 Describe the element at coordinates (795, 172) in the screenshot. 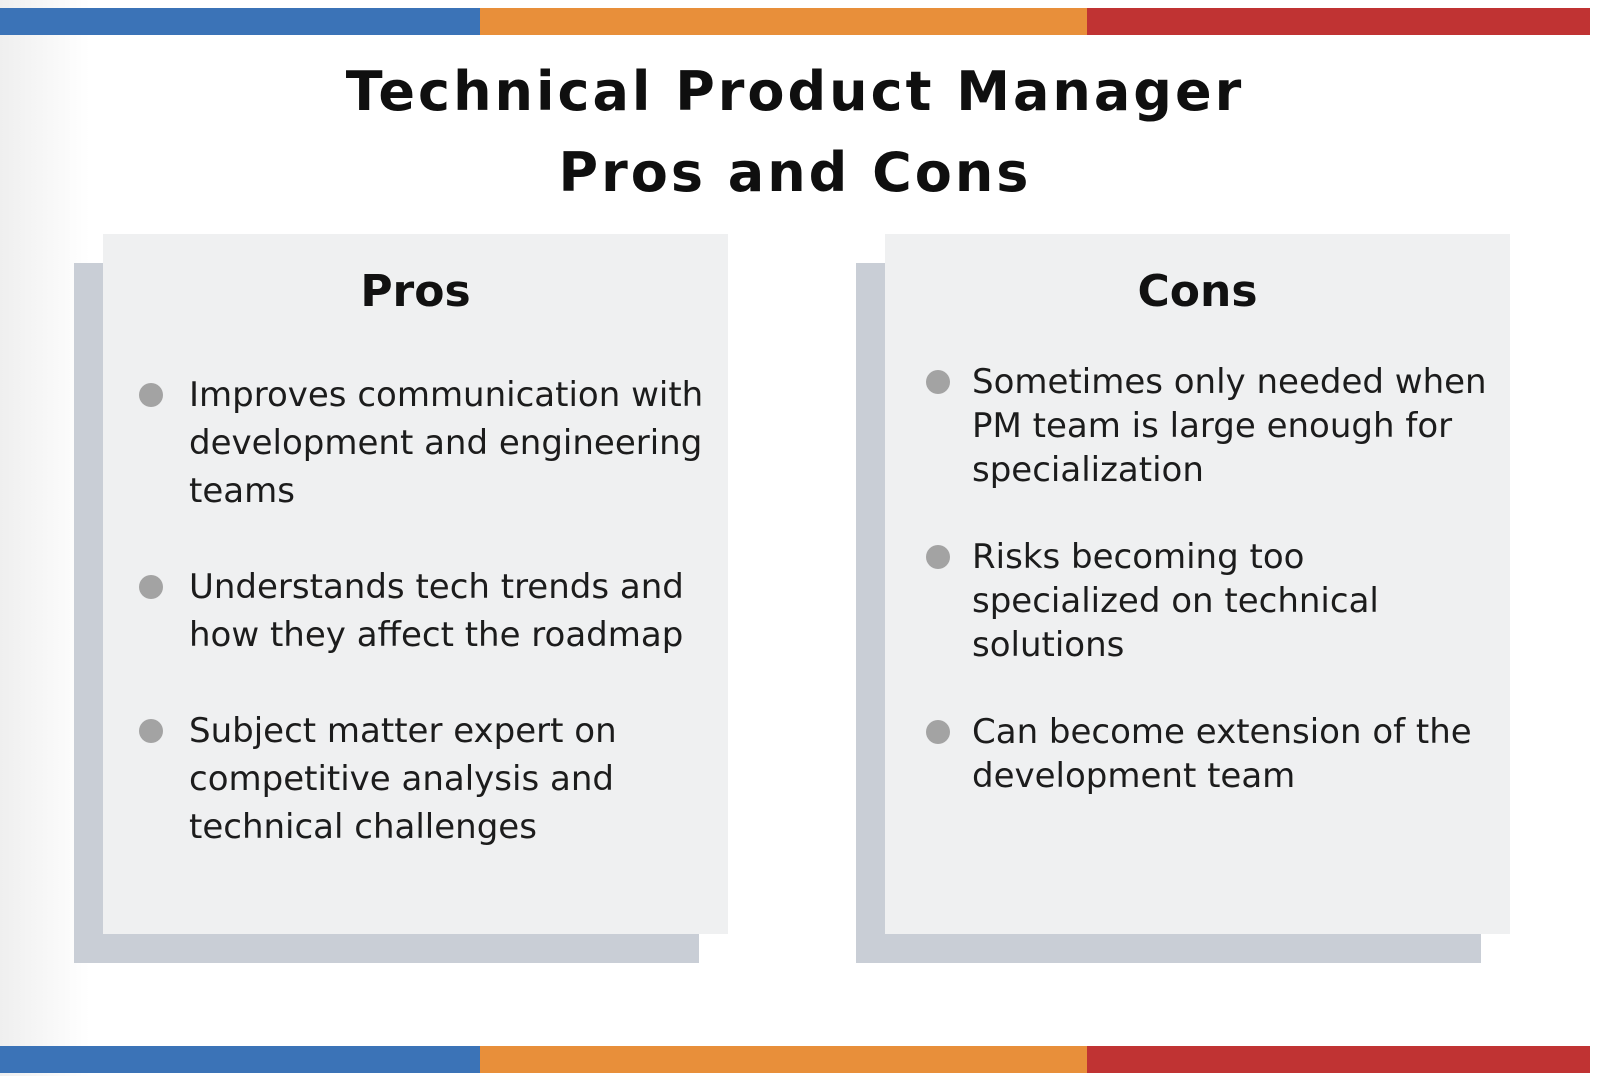

I see `page-title-line-2: Pros and Cons` at that location.